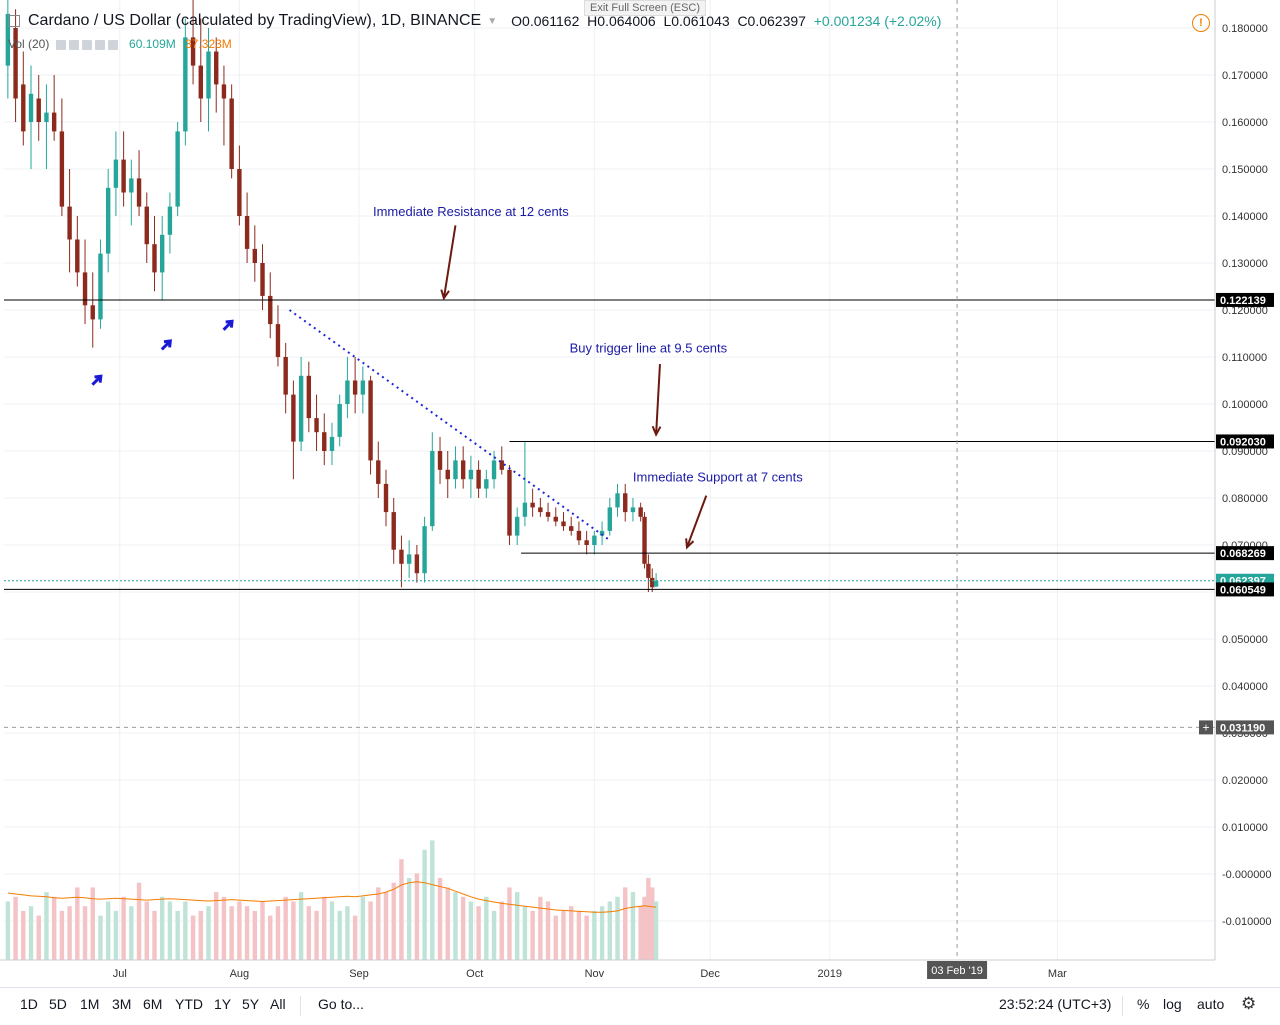 Image resolution: width=1280 pixels, height=1025 pixels. Describe the element at coordinates (1055, 1004) in the screenshot. I see `clock-timezone: 23:52:24 (UTC+3)` at that location.